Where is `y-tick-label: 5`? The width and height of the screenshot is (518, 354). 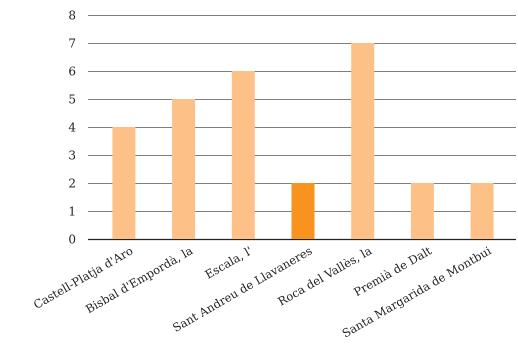 y-tick-label: 5 is located at coordinates (72, 100).